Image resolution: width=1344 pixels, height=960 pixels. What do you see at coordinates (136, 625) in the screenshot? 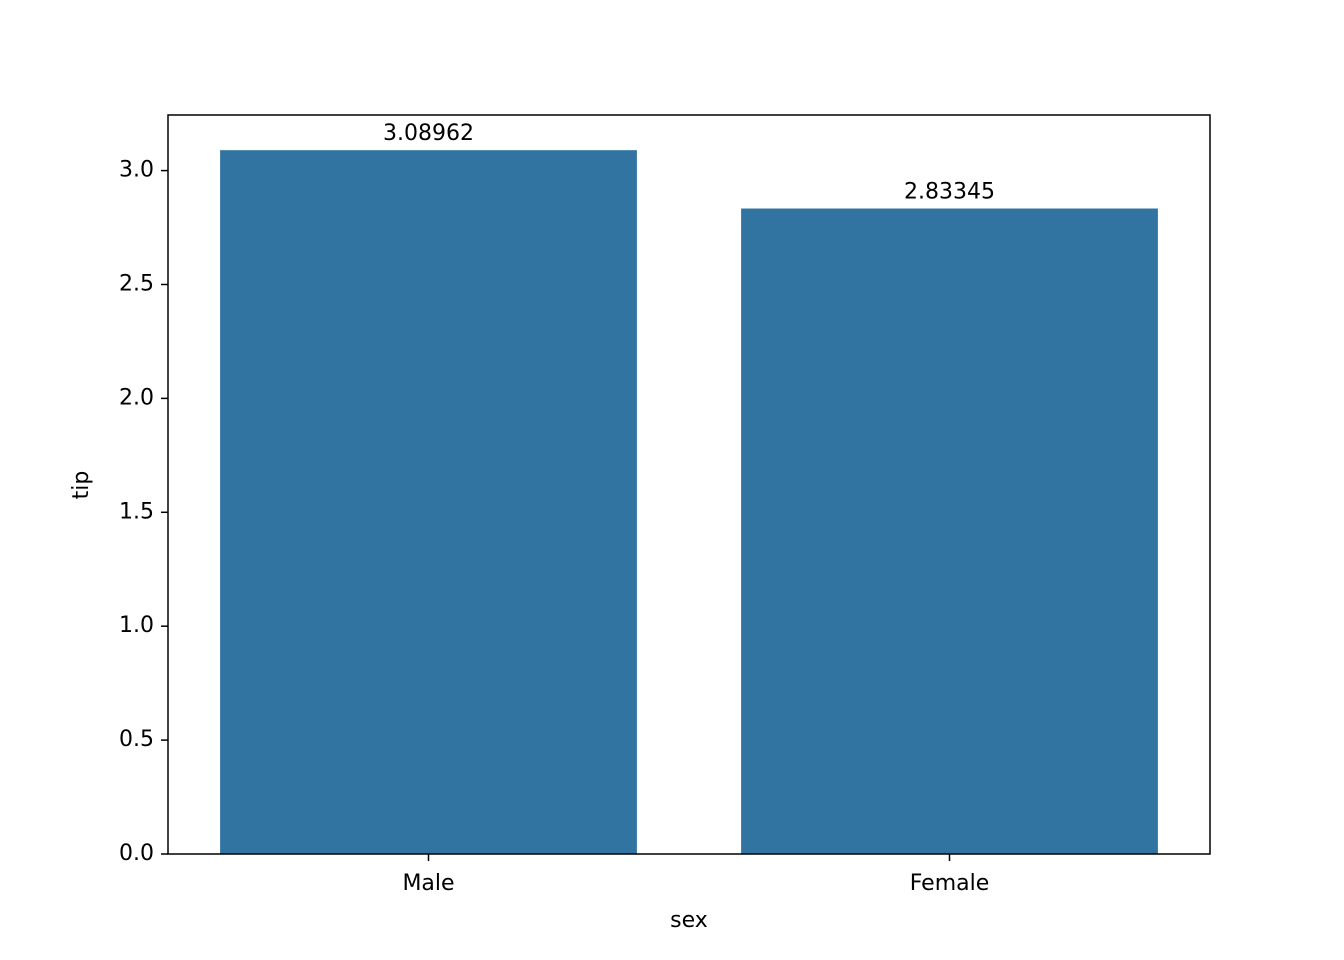
I see `y-tick-label: 1.0` at bounding box center [136, 625].